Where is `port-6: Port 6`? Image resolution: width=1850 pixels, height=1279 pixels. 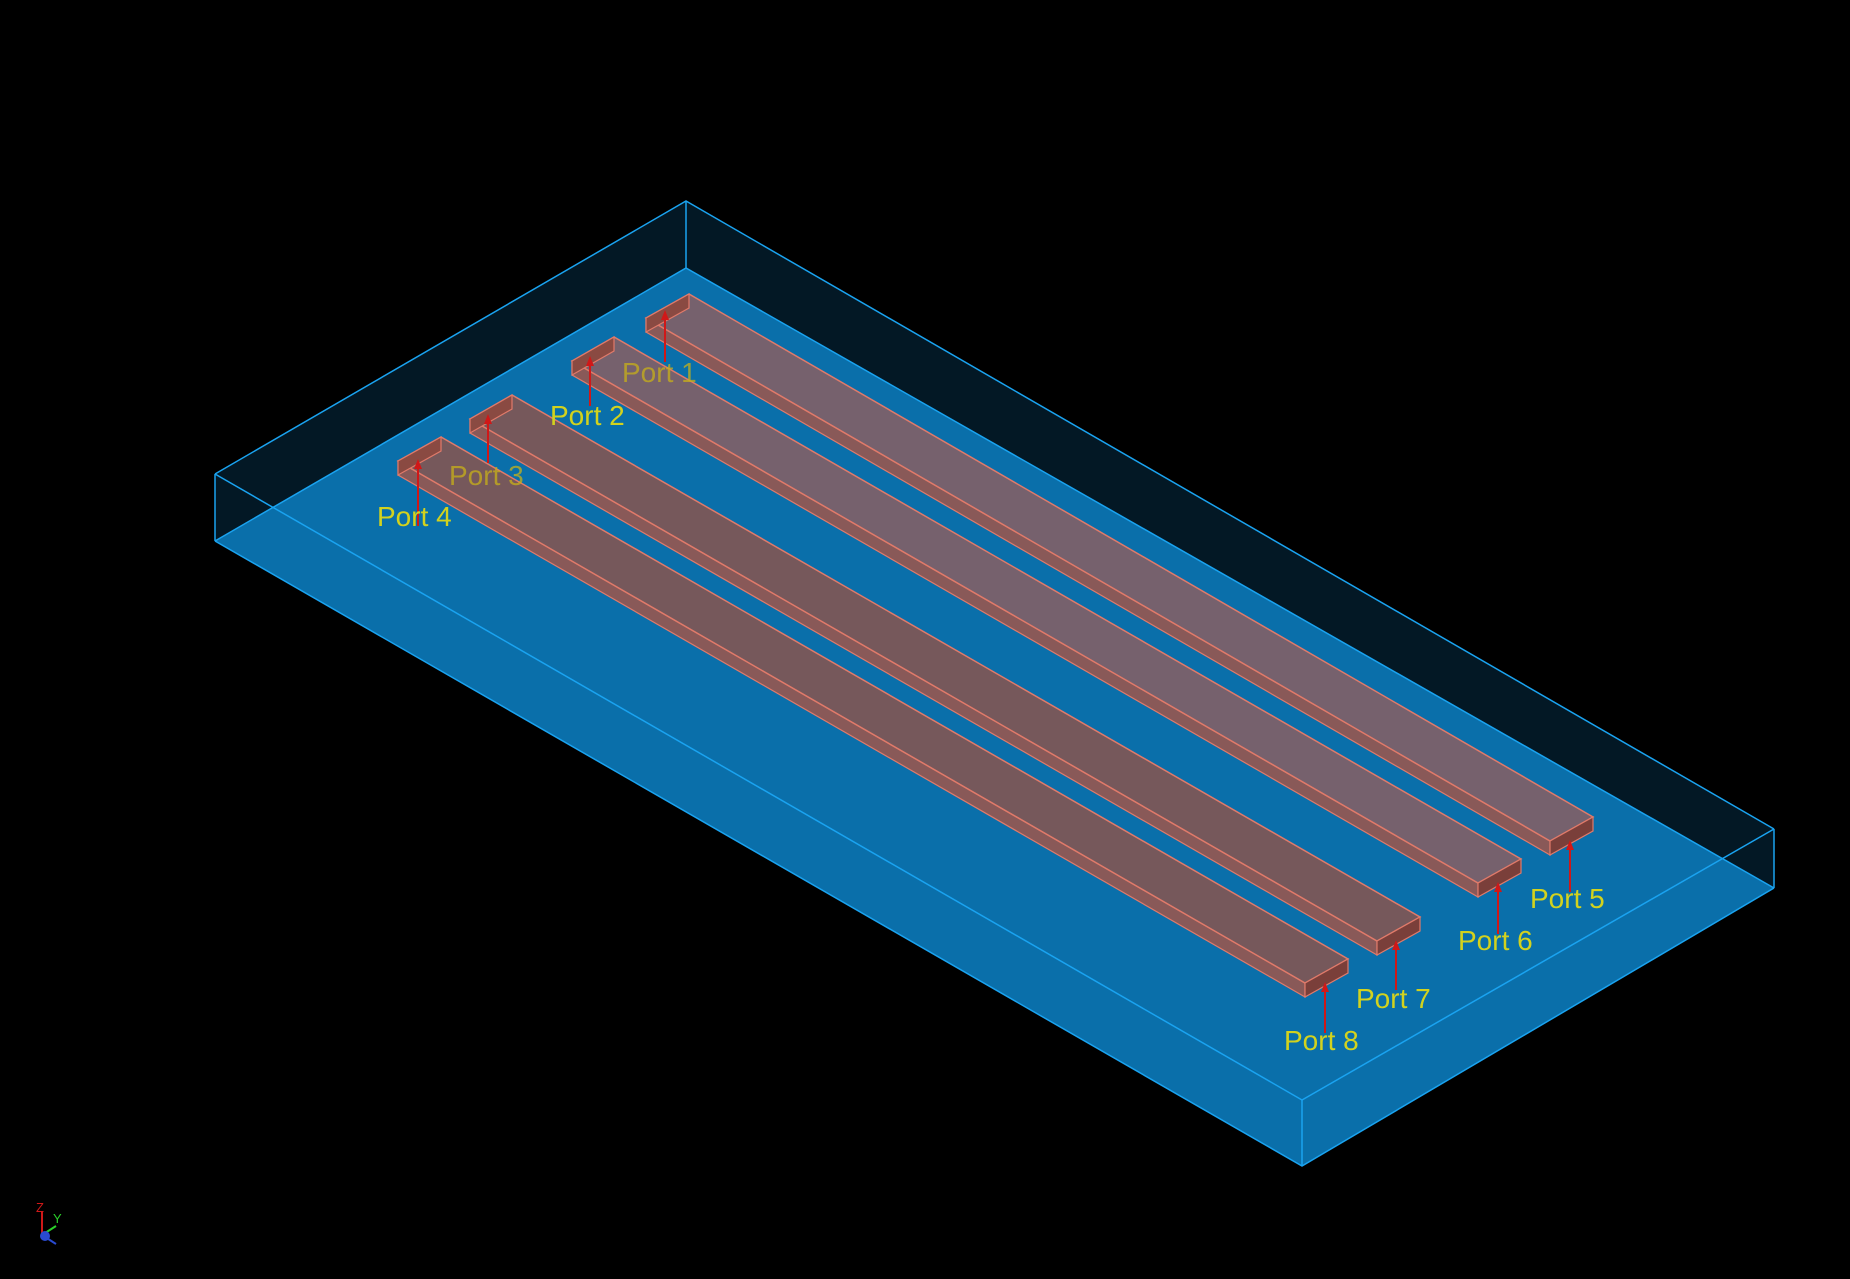 port-6: Port 6 is located at coordinates (1495, 919).